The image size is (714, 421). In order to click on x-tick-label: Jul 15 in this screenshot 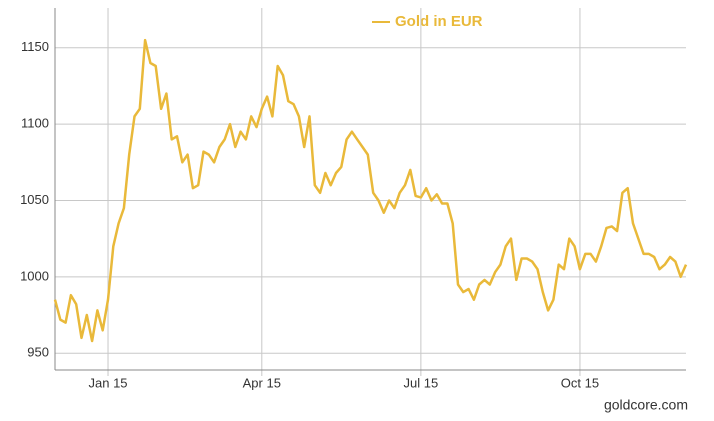, I will do `click(421, 382)`.